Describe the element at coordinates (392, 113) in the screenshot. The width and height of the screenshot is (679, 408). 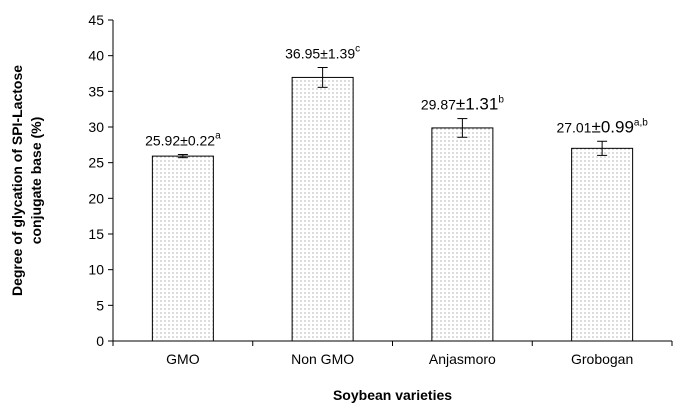
I see `error-bars` at that location.